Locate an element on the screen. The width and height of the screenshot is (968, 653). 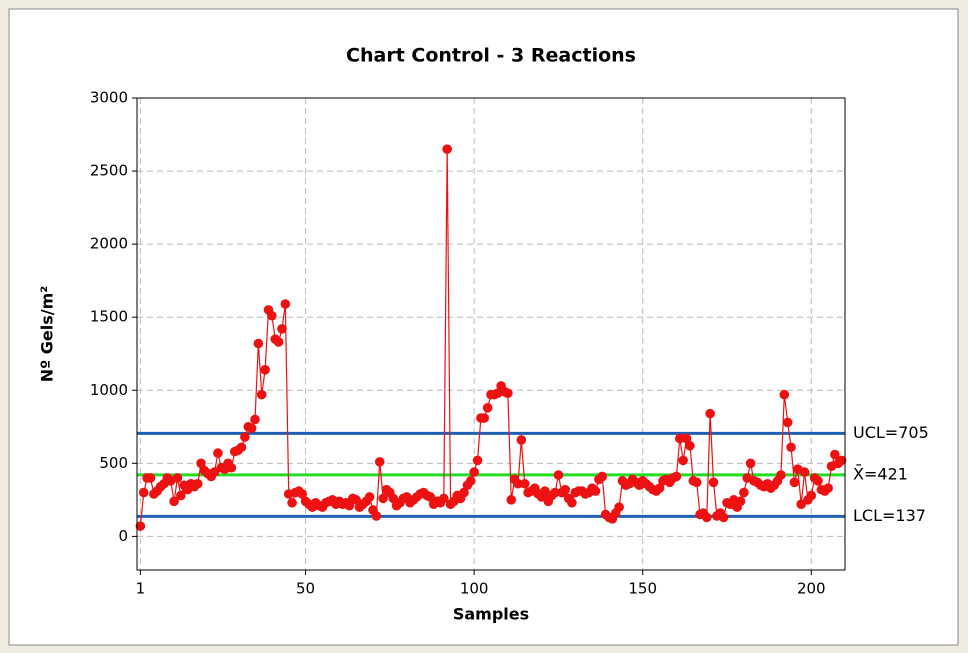
control-limit-label: X̄=421 is located at coordinates (880, 473).